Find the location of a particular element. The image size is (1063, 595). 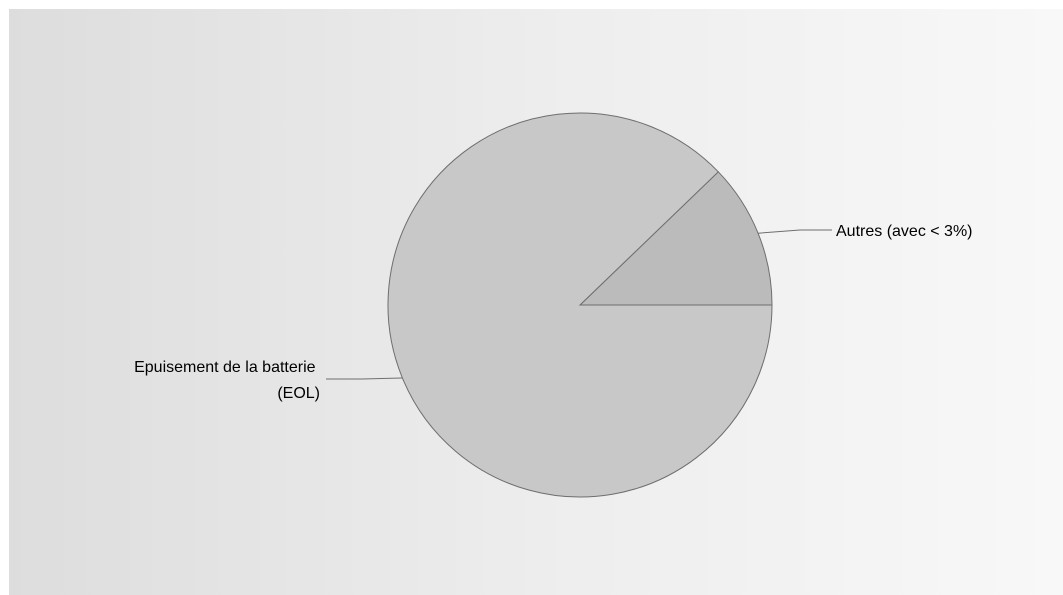

slice-label-epuisement-line-1: Epuisement de la batterie is located at coordinates (225, 367).